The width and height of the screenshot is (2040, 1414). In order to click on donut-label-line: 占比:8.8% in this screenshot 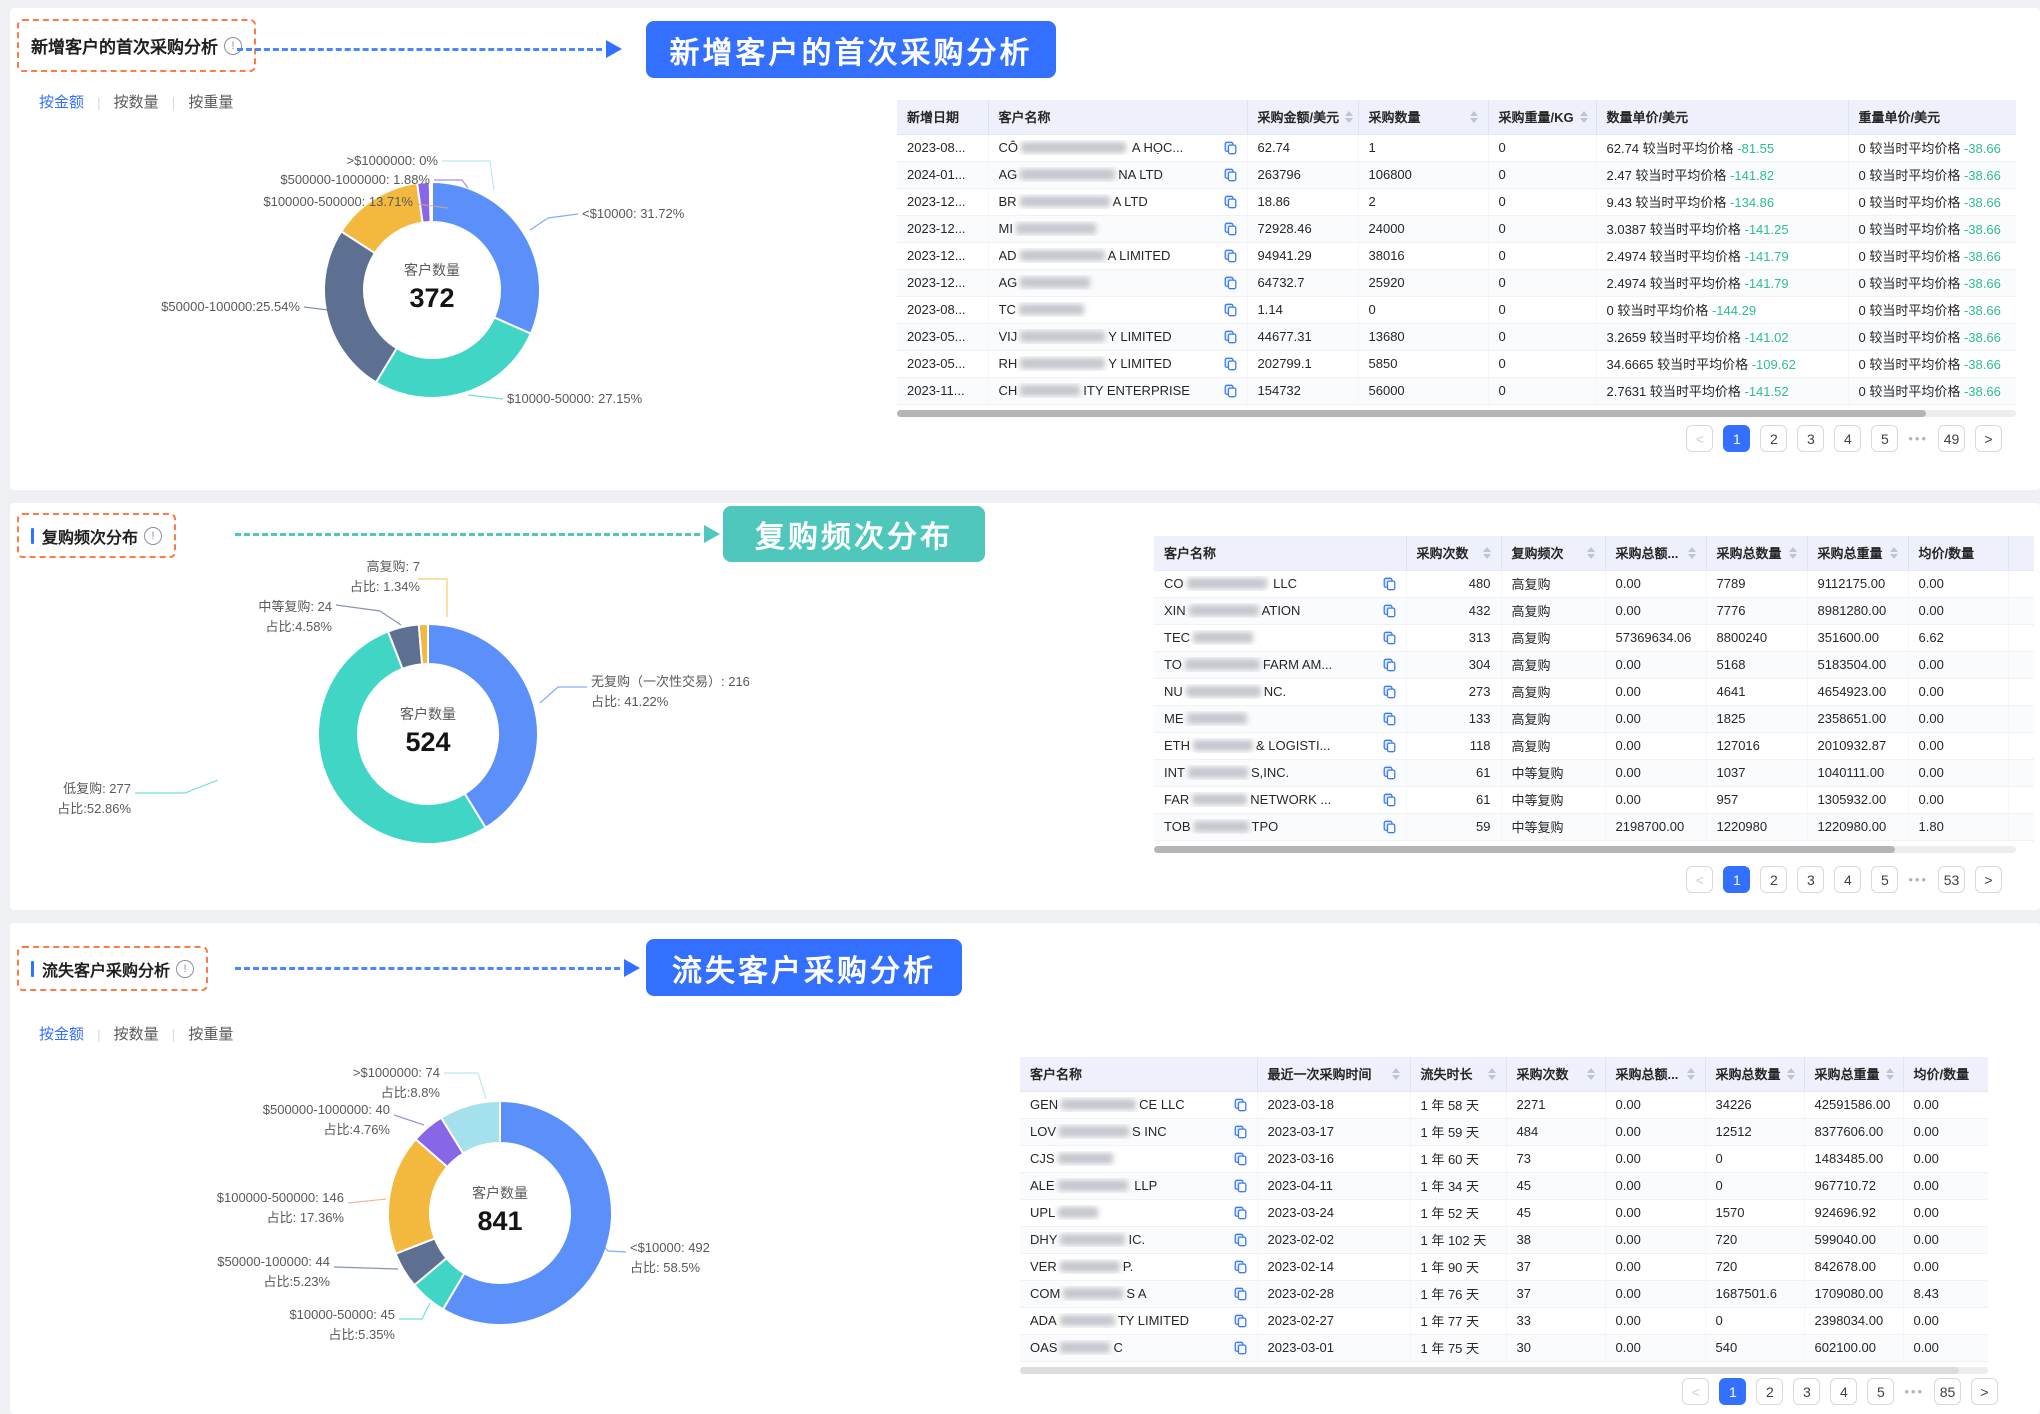, I will do `click(410, 1092)`.